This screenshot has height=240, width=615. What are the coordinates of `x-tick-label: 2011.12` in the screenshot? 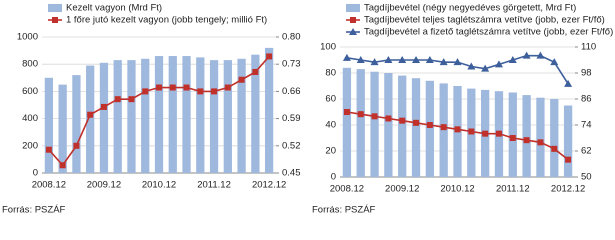 It's located at (513, 189).